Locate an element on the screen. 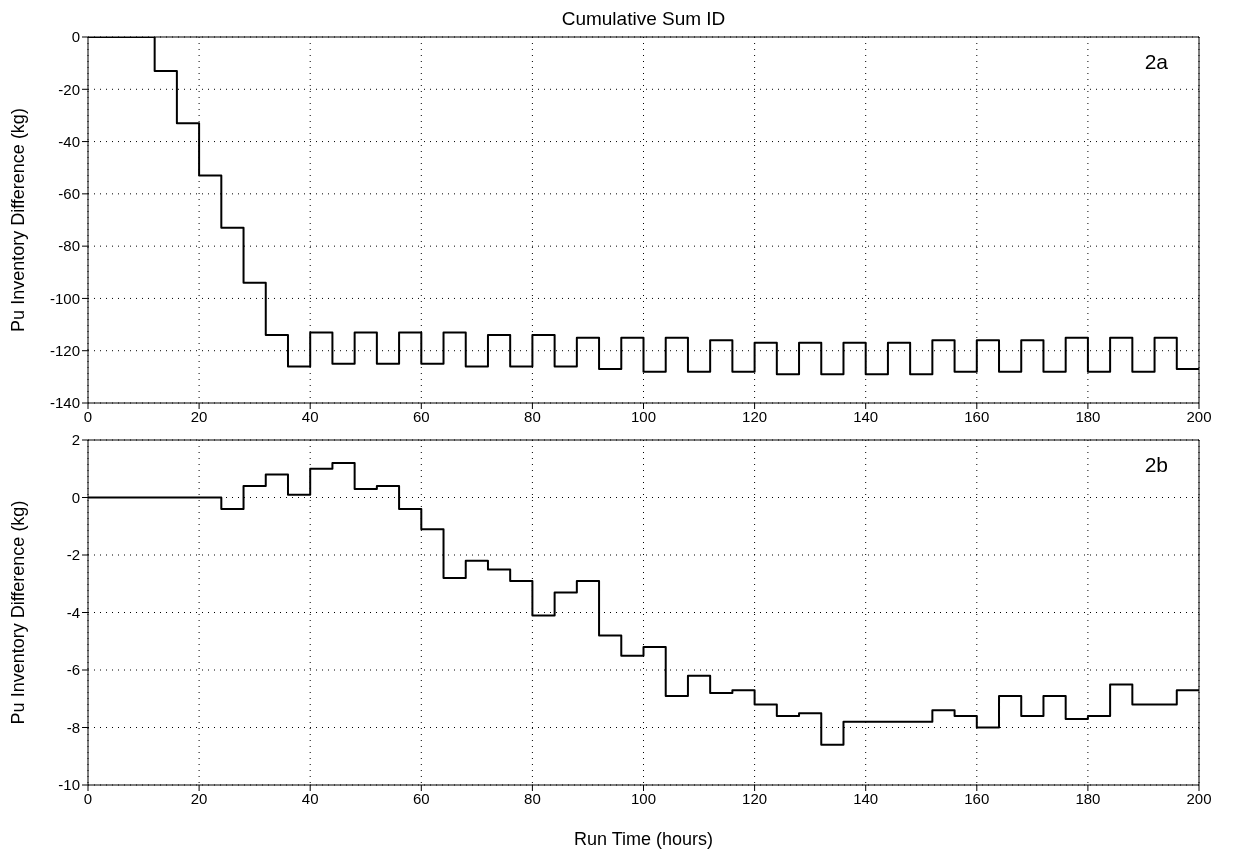 The width and height of the screenshot is (1256, 865). y-tick-label: -40 is located at coordinates (69, 141).